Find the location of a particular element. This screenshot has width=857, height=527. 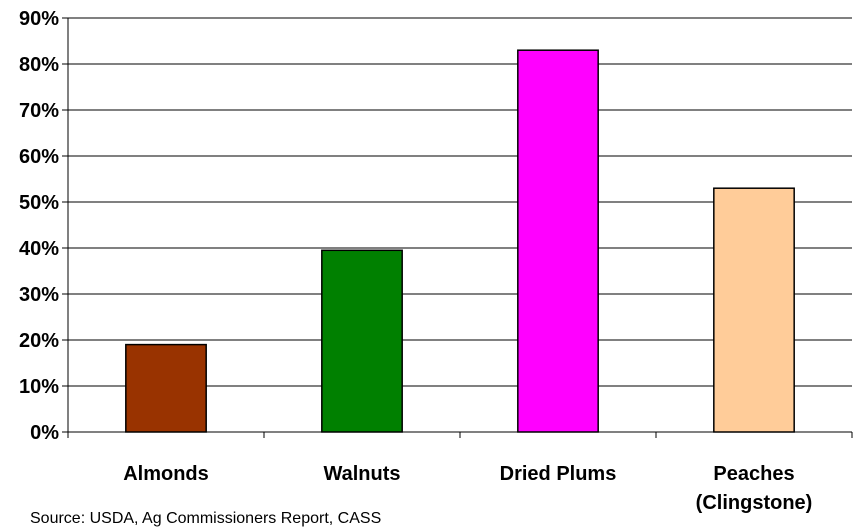

x-tick-label: Dried Plums is located at coordinates (558, 474).